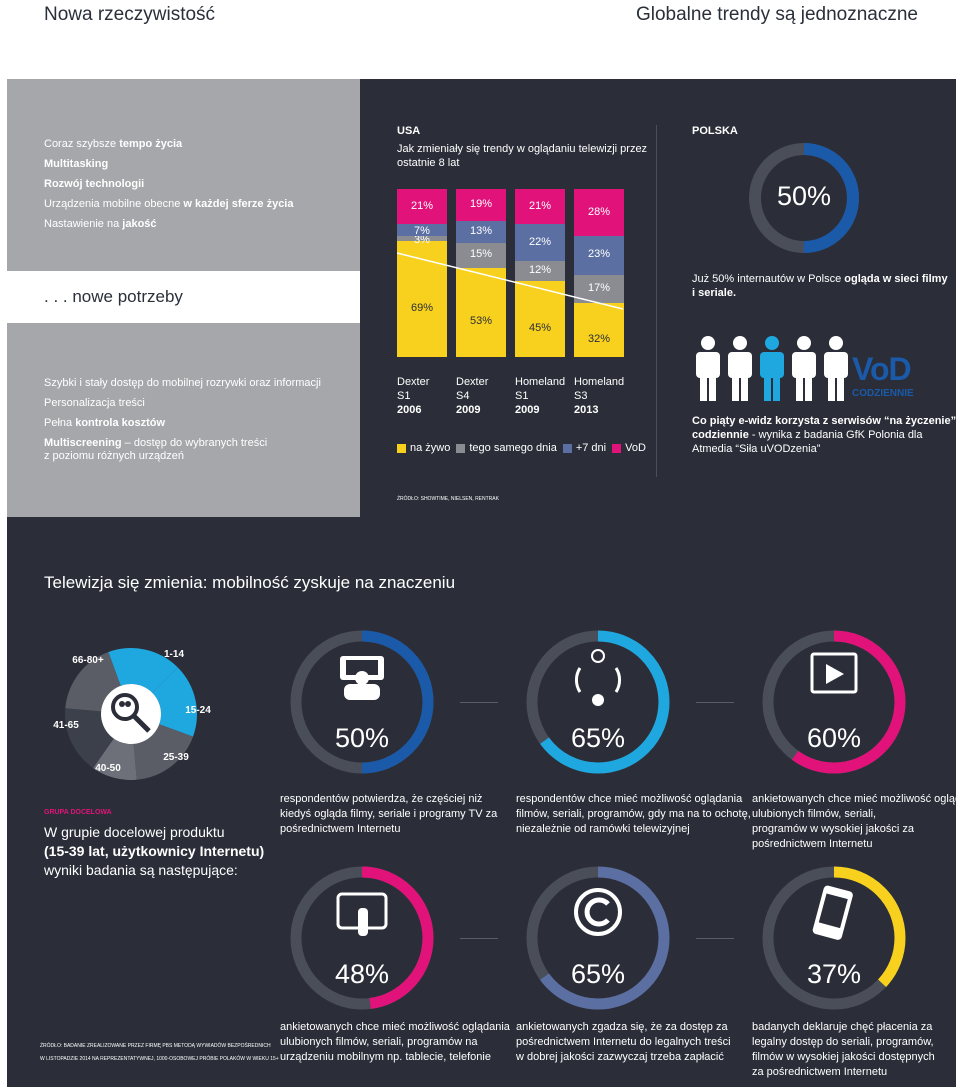  I want to click on people-icon, so click(772, 368).